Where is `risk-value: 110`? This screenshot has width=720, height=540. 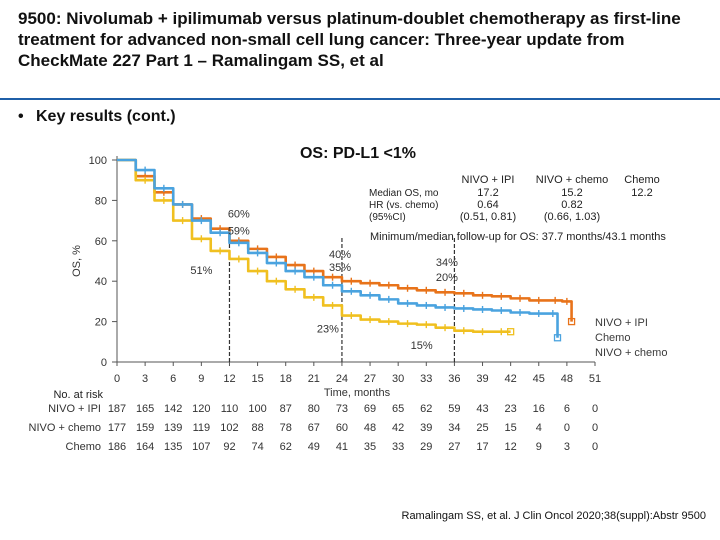 risk-value: 110 is located at coordinates (230, 409).